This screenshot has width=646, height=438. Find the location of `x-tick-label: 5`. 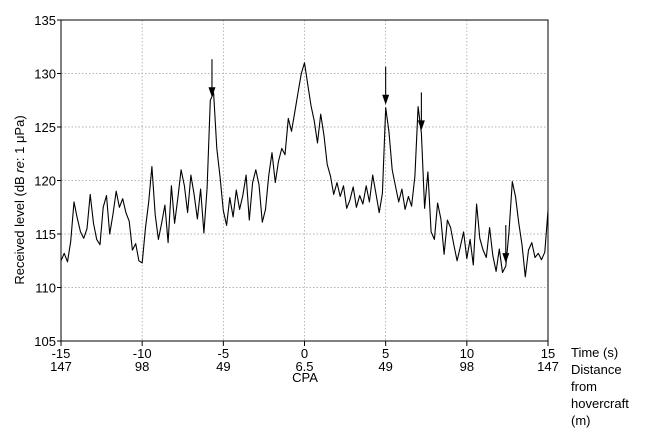

x-tick-label: 5 is located at coordinates (385, 353).